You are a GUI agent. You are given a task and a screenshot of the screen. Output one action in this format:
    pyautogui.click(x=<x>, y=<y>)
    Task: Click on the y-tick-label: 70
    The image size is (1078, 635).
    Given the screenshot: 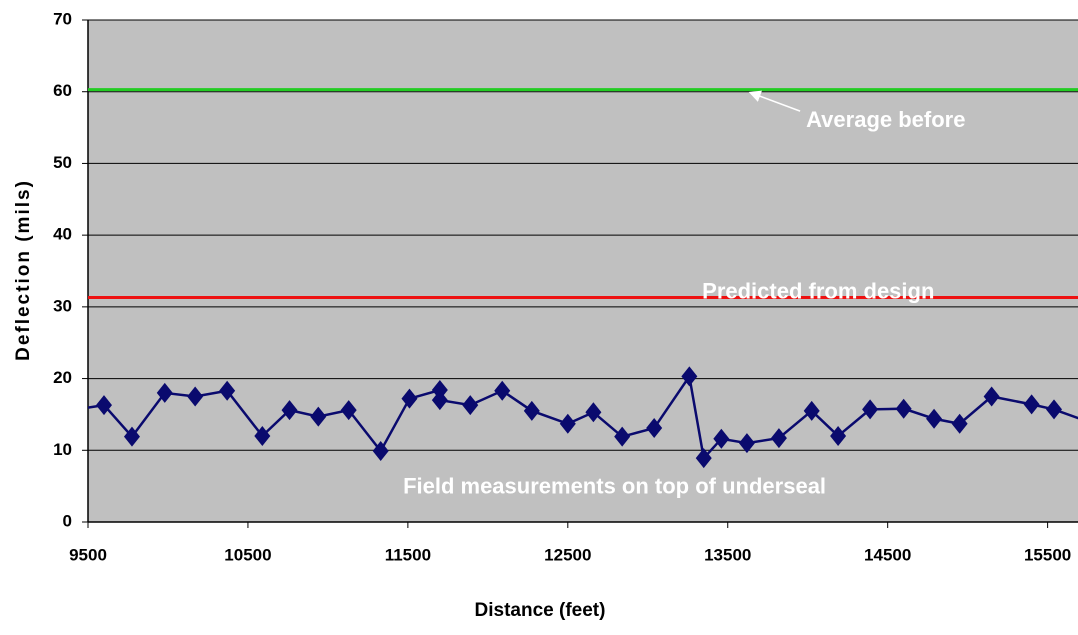 What is the action you would take?
    pyautogui.click(x=62, y=18)
    